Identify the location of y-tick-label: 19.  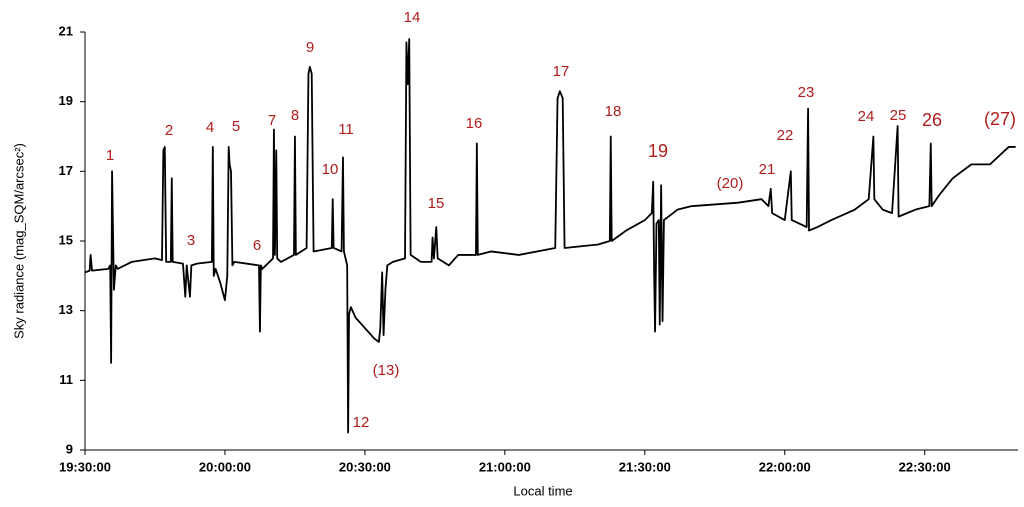
(66, 100).